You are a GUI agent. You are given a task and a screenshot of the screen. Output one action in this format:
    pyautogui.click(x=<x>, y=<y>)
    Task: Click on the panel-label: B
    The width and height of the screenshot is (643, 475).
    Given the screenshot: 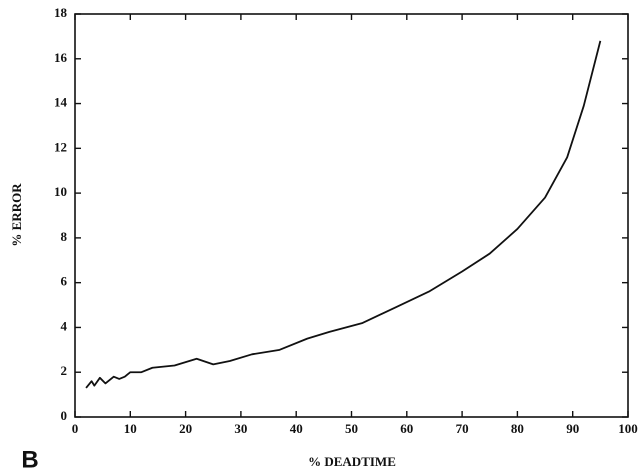 What is the action you would take?
    pyautogui.click(x=29, y=459)
    